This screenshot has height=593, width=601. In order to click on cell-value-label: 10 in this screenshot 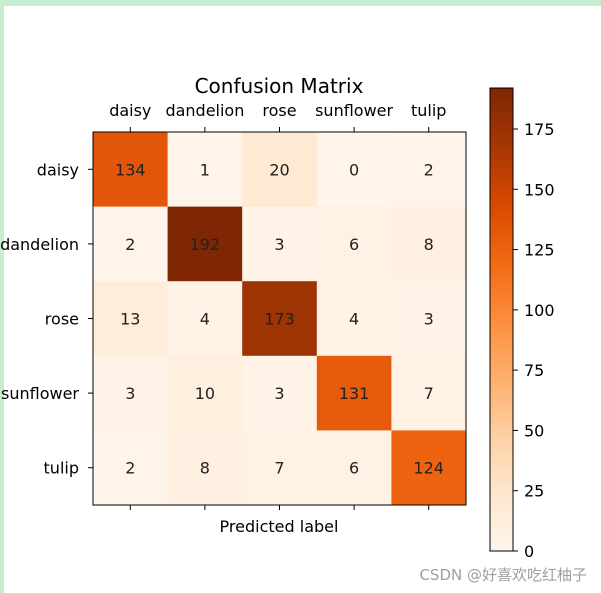, I will do `click(205, 393)`.